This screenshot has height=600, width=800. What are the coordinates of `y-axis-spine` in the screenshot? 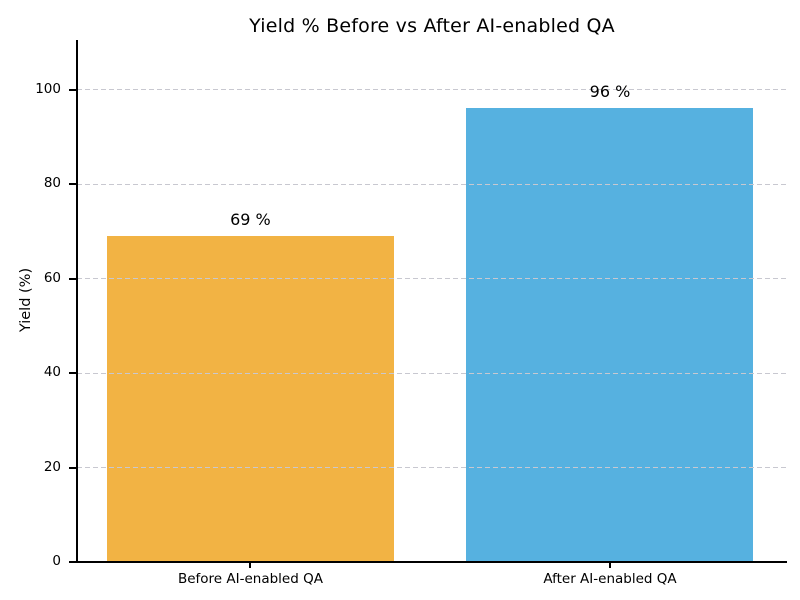 It's located at (77, 301).